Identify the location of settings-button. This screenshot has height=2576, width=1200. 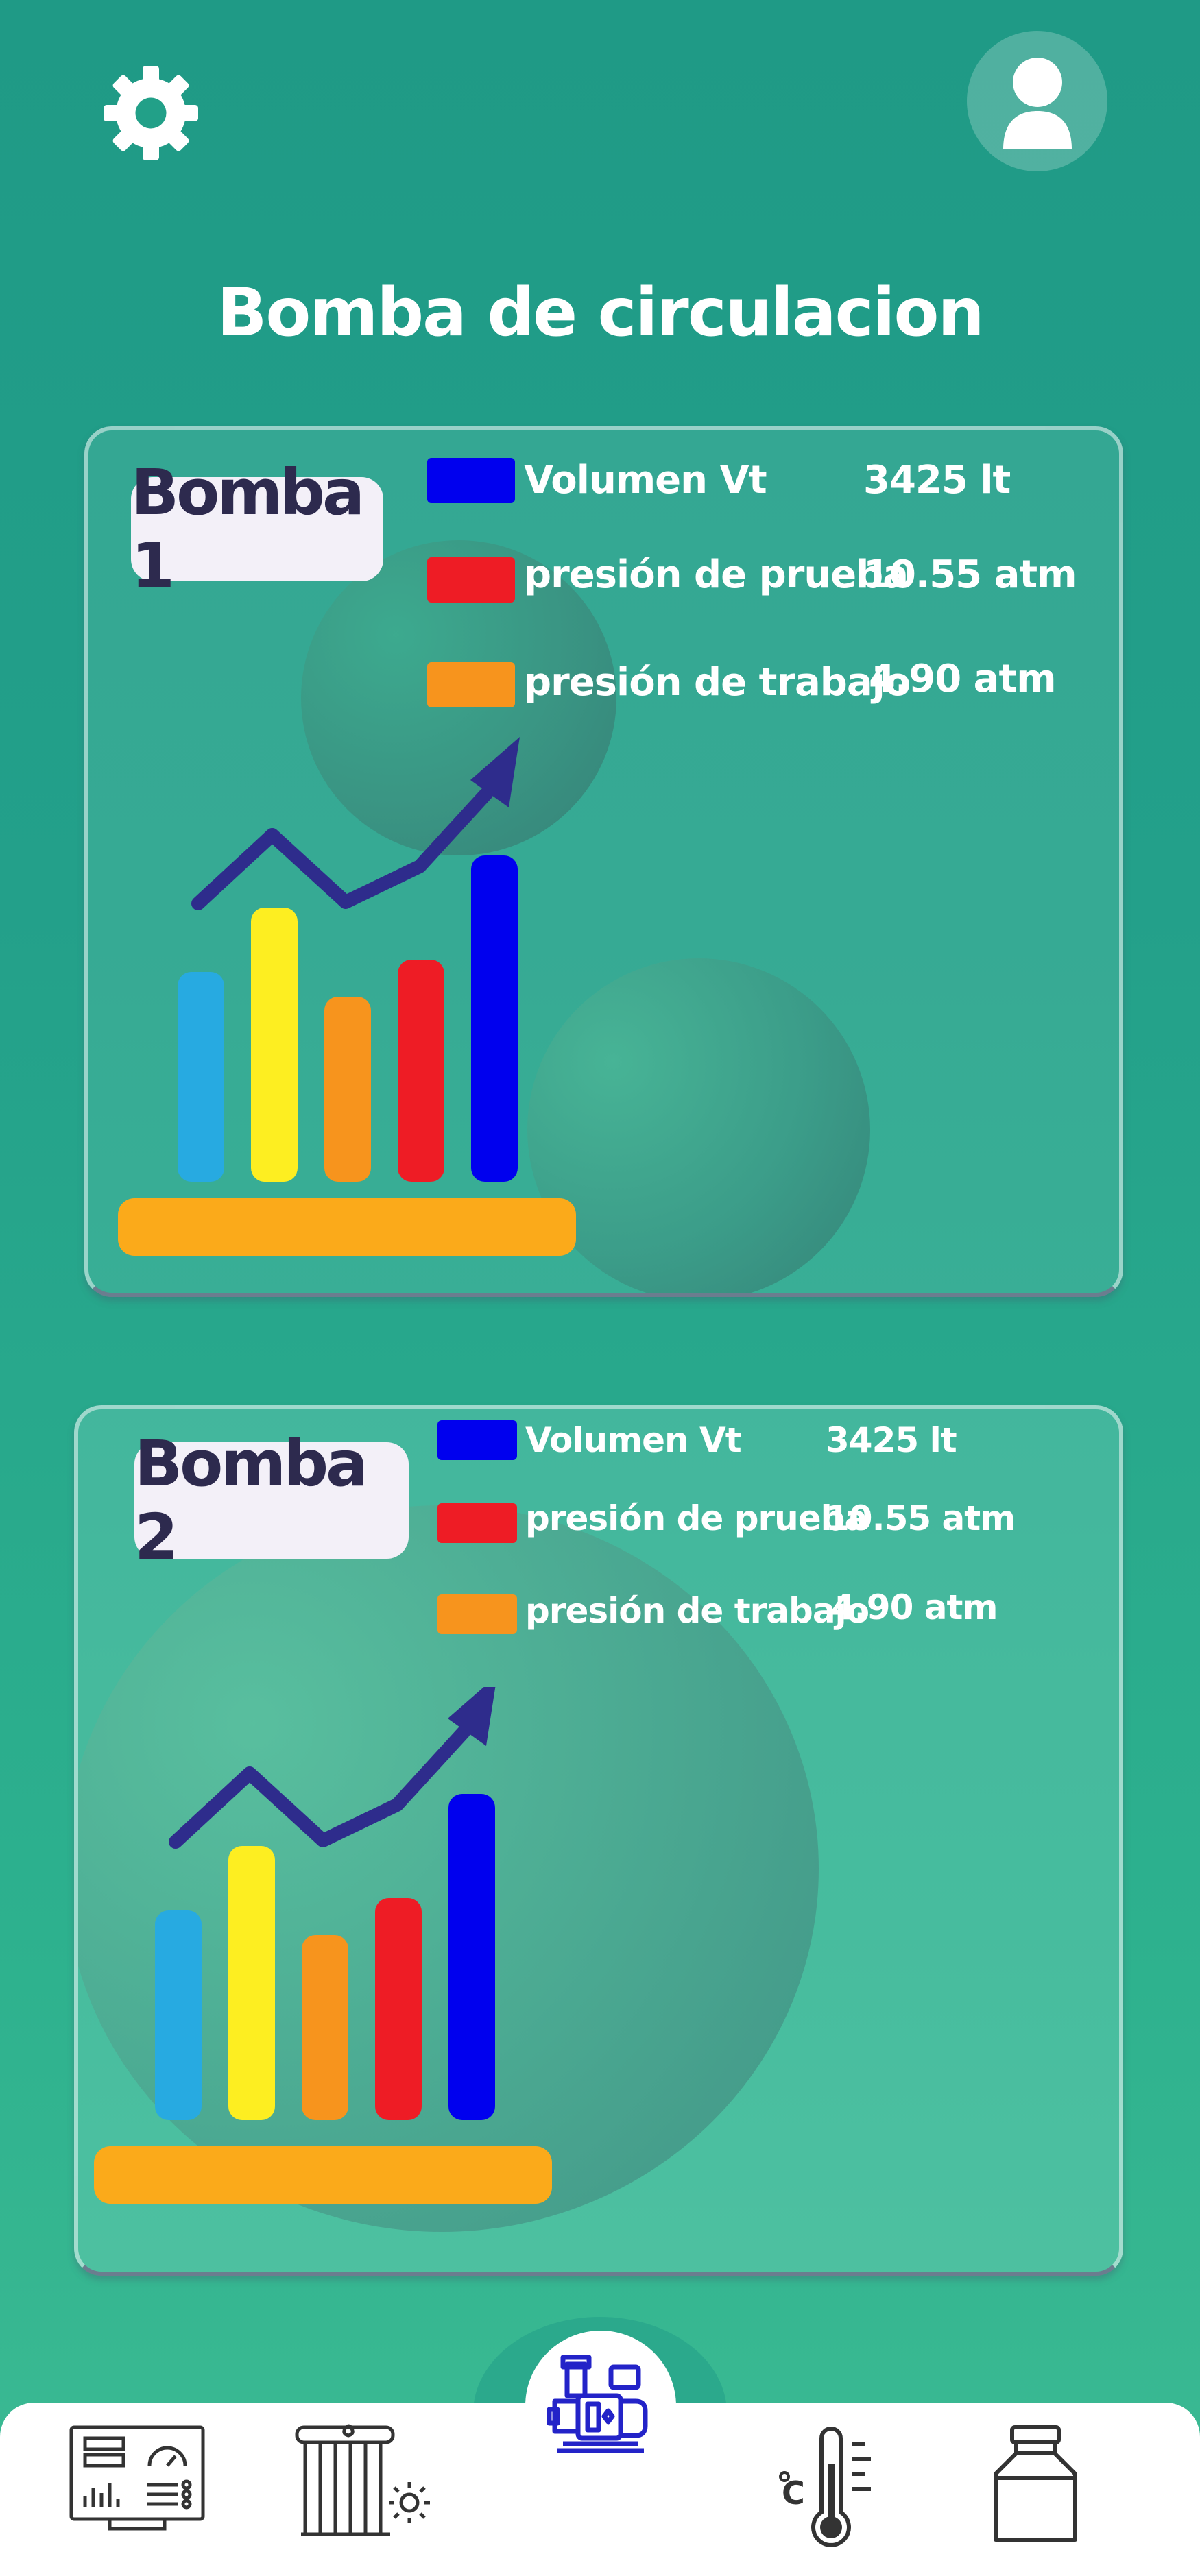
(150, 113).